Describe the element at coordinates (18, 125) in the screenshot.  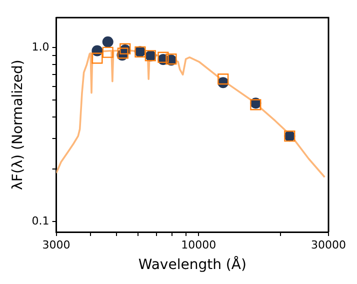
I see `y-axis-title: λF(λ) (Normalized)` at that location.